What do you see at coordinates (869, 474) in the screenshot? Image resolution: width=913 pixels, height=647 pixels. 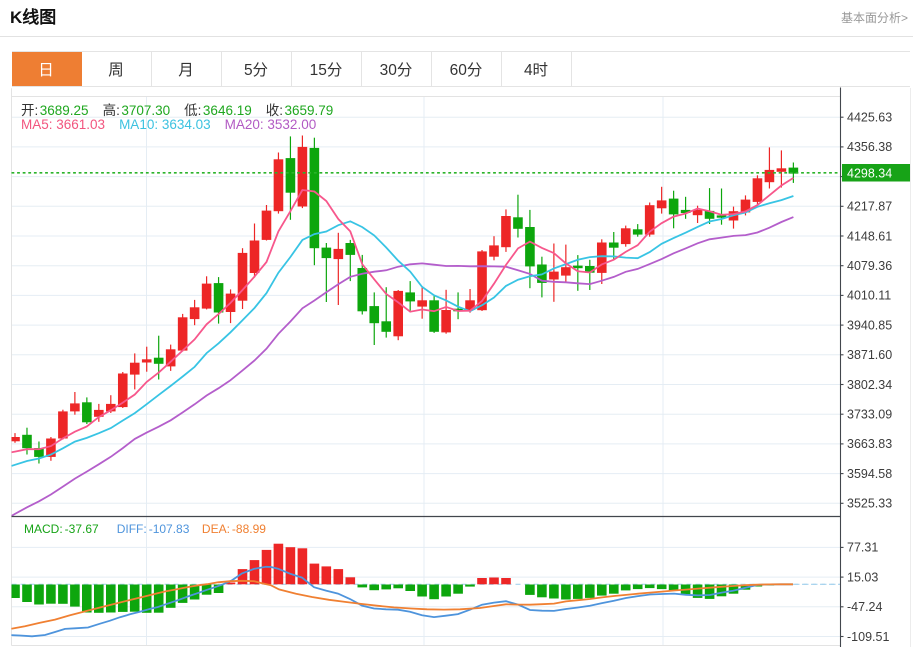 I see `svg-text: 3594.58` at bounding box center [869, 474].